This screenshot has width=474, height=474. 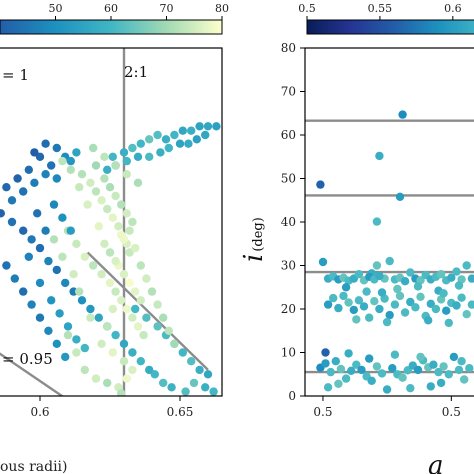 I want to click on right-y-tick-label: 0, so click(x=292, y=396).